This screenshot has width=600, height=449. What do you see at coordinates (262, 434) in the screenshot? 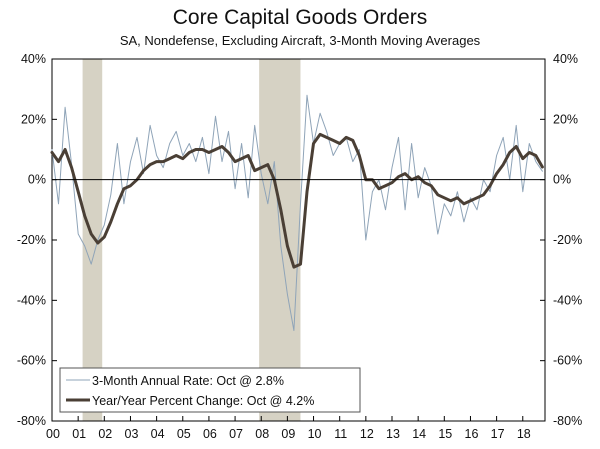
I see `x-tick-label: 08` at bounding box center [262, 434].